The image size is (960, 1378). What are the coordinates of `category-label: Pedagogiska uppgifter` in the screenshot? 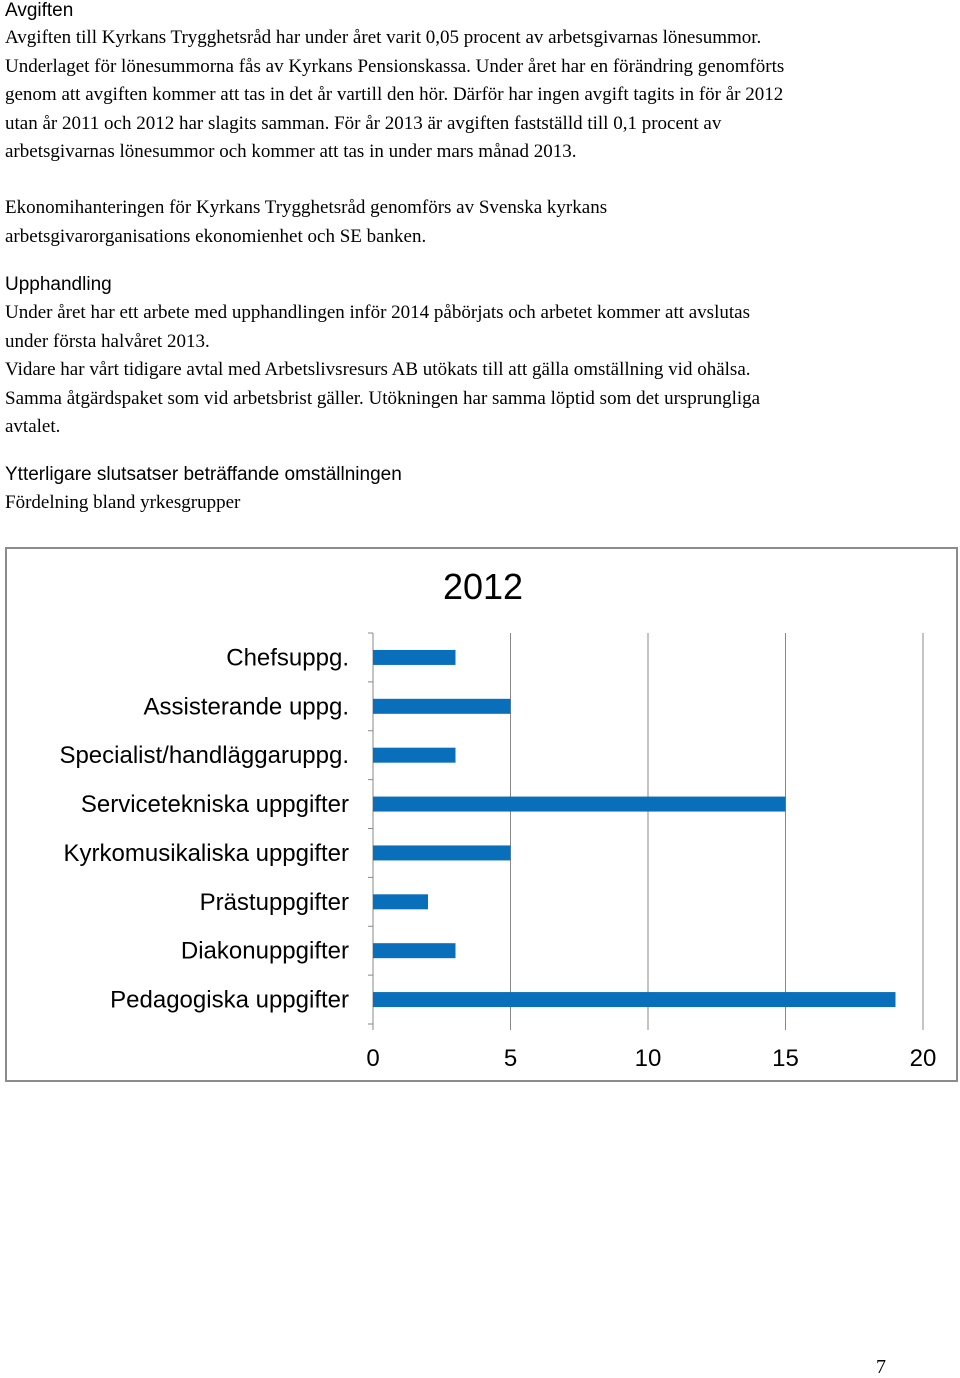 It's located at (229, 1000).